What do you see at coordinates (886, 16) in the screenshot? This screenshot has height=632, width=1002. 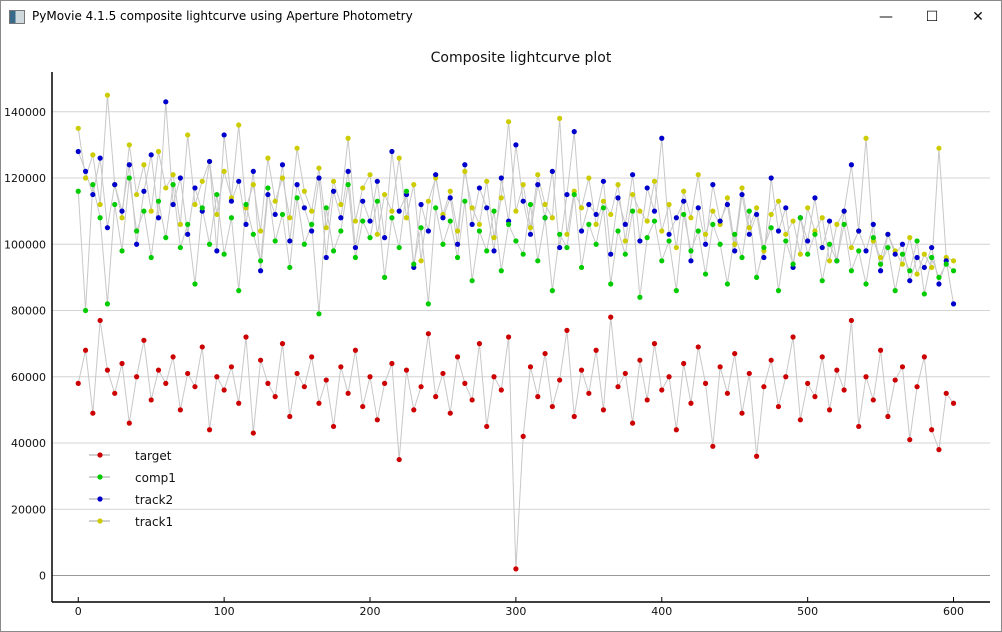 I see `minimize-button: —` at bounding box center [886, 16].